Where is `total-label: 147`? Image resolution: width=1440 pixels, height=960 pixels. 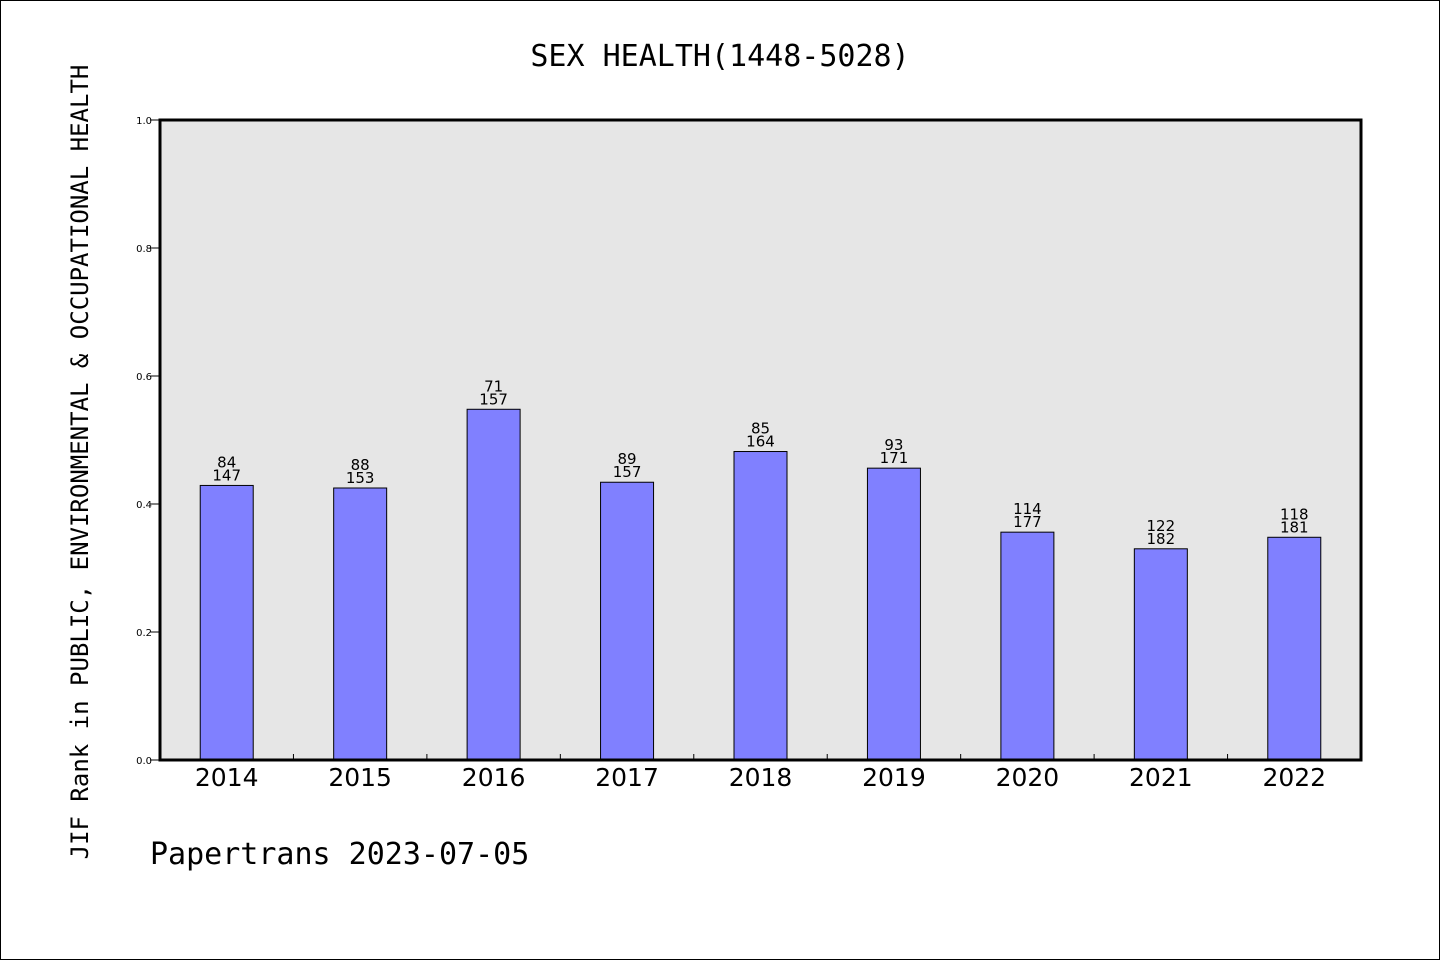 total-label: 147 is located at coordinates (226, 475).